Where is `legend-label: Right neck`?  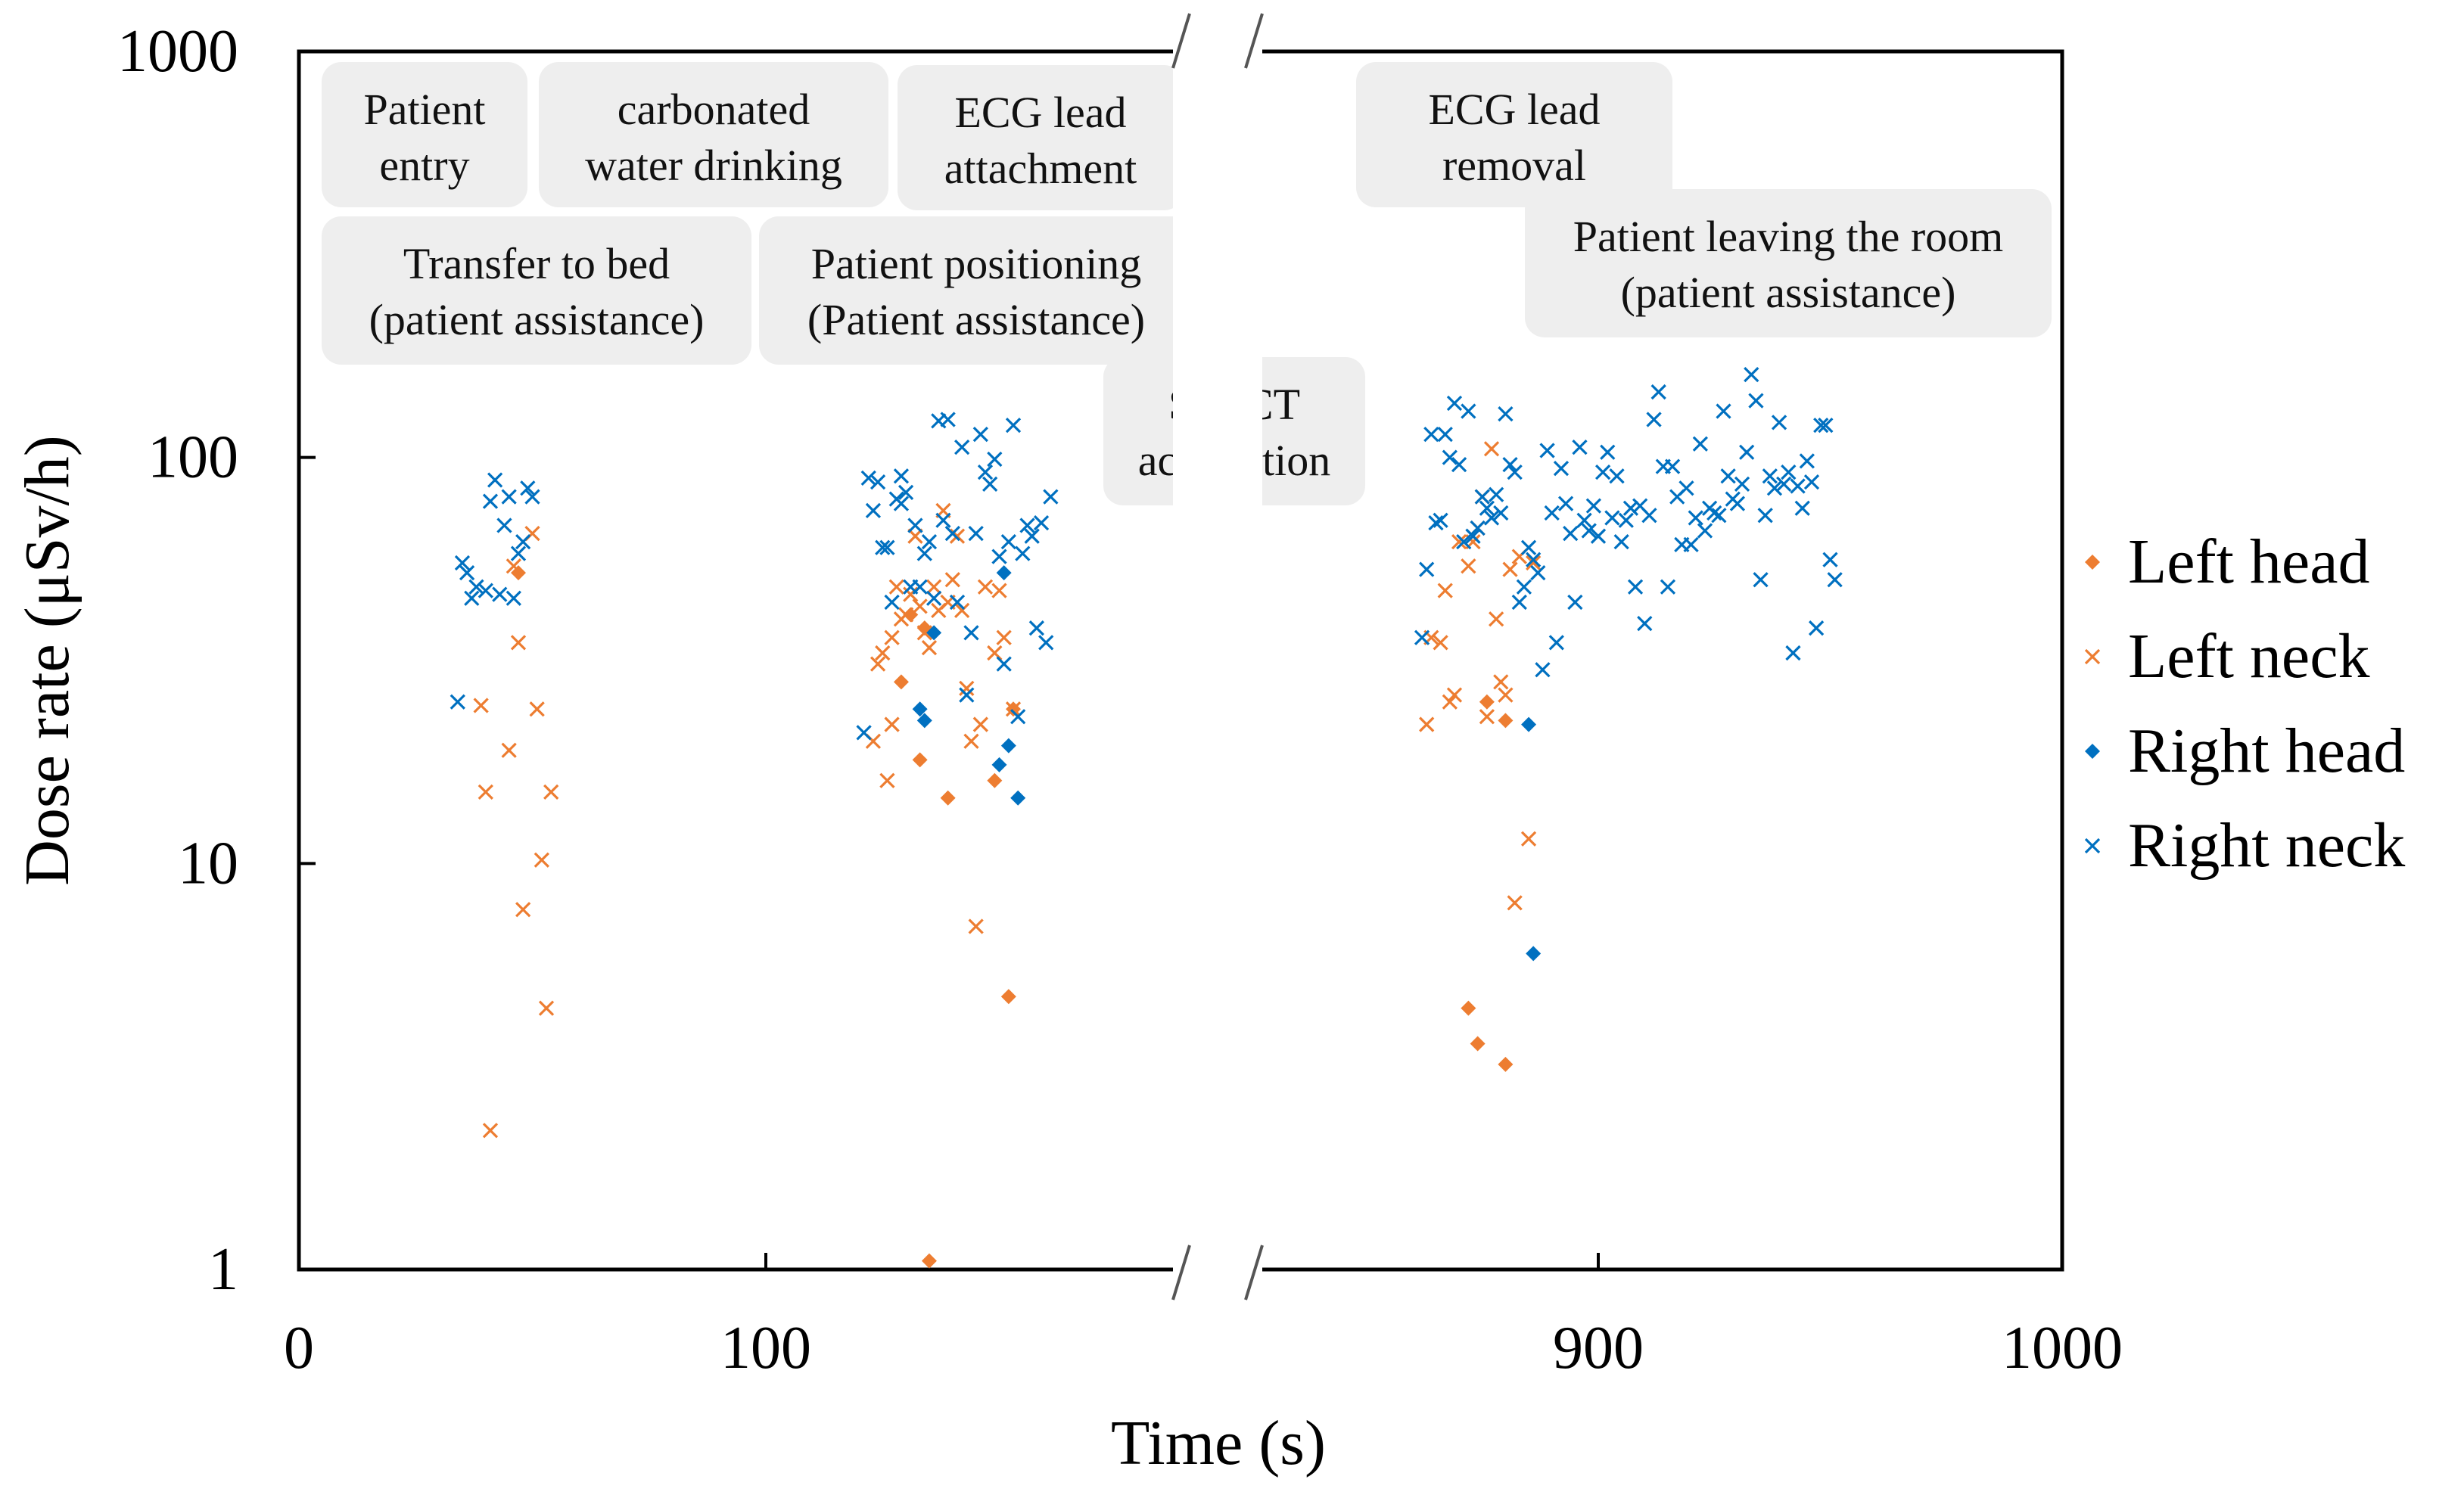 legend-label: Right neck is located at coordinates (2267, 846).